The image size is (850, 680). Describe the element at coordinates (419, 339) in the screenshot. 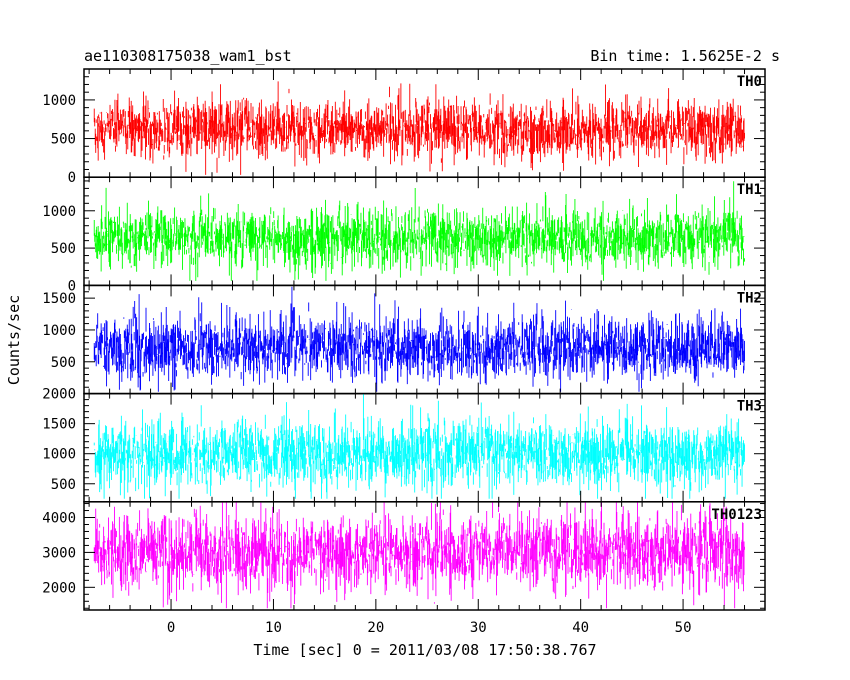

I see `panel-th2-series-line` at that location.